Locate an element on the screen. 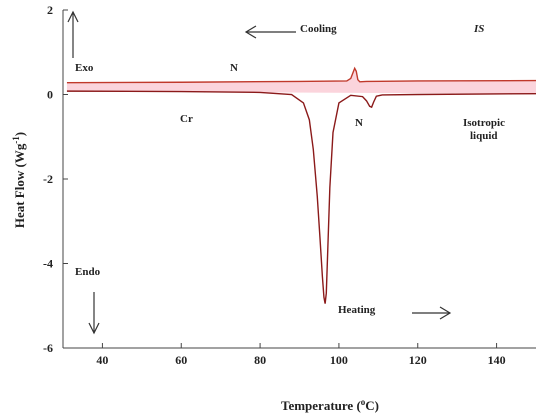  exo-arrow is located at coordinates (73, 34).